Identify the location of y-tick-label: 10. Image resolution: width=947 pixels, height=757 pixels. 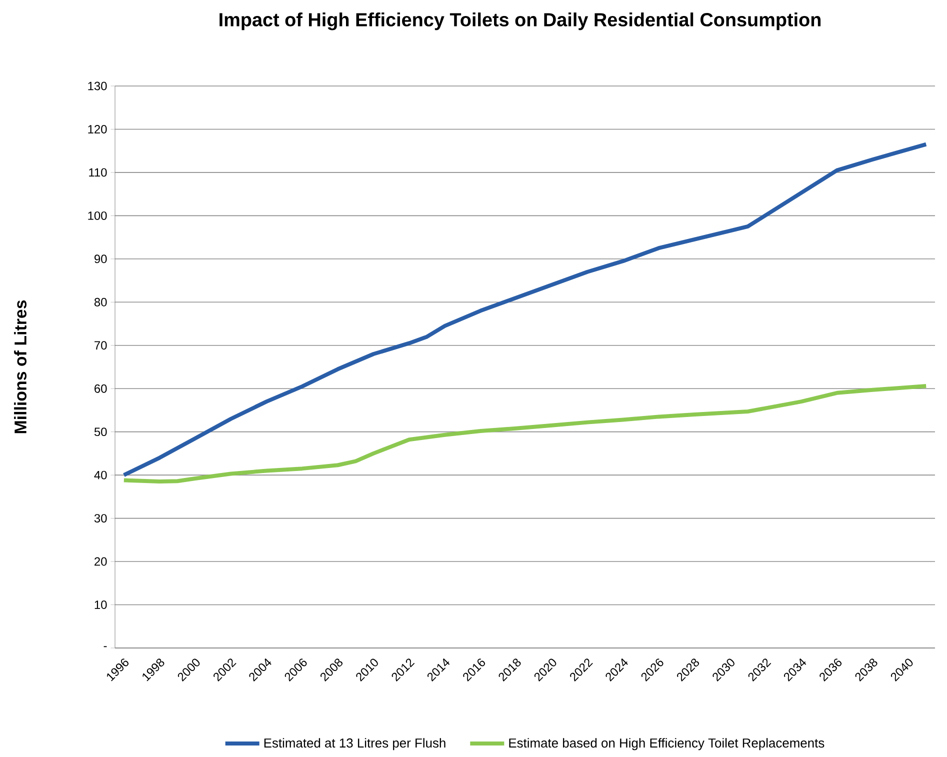
(100, 604).